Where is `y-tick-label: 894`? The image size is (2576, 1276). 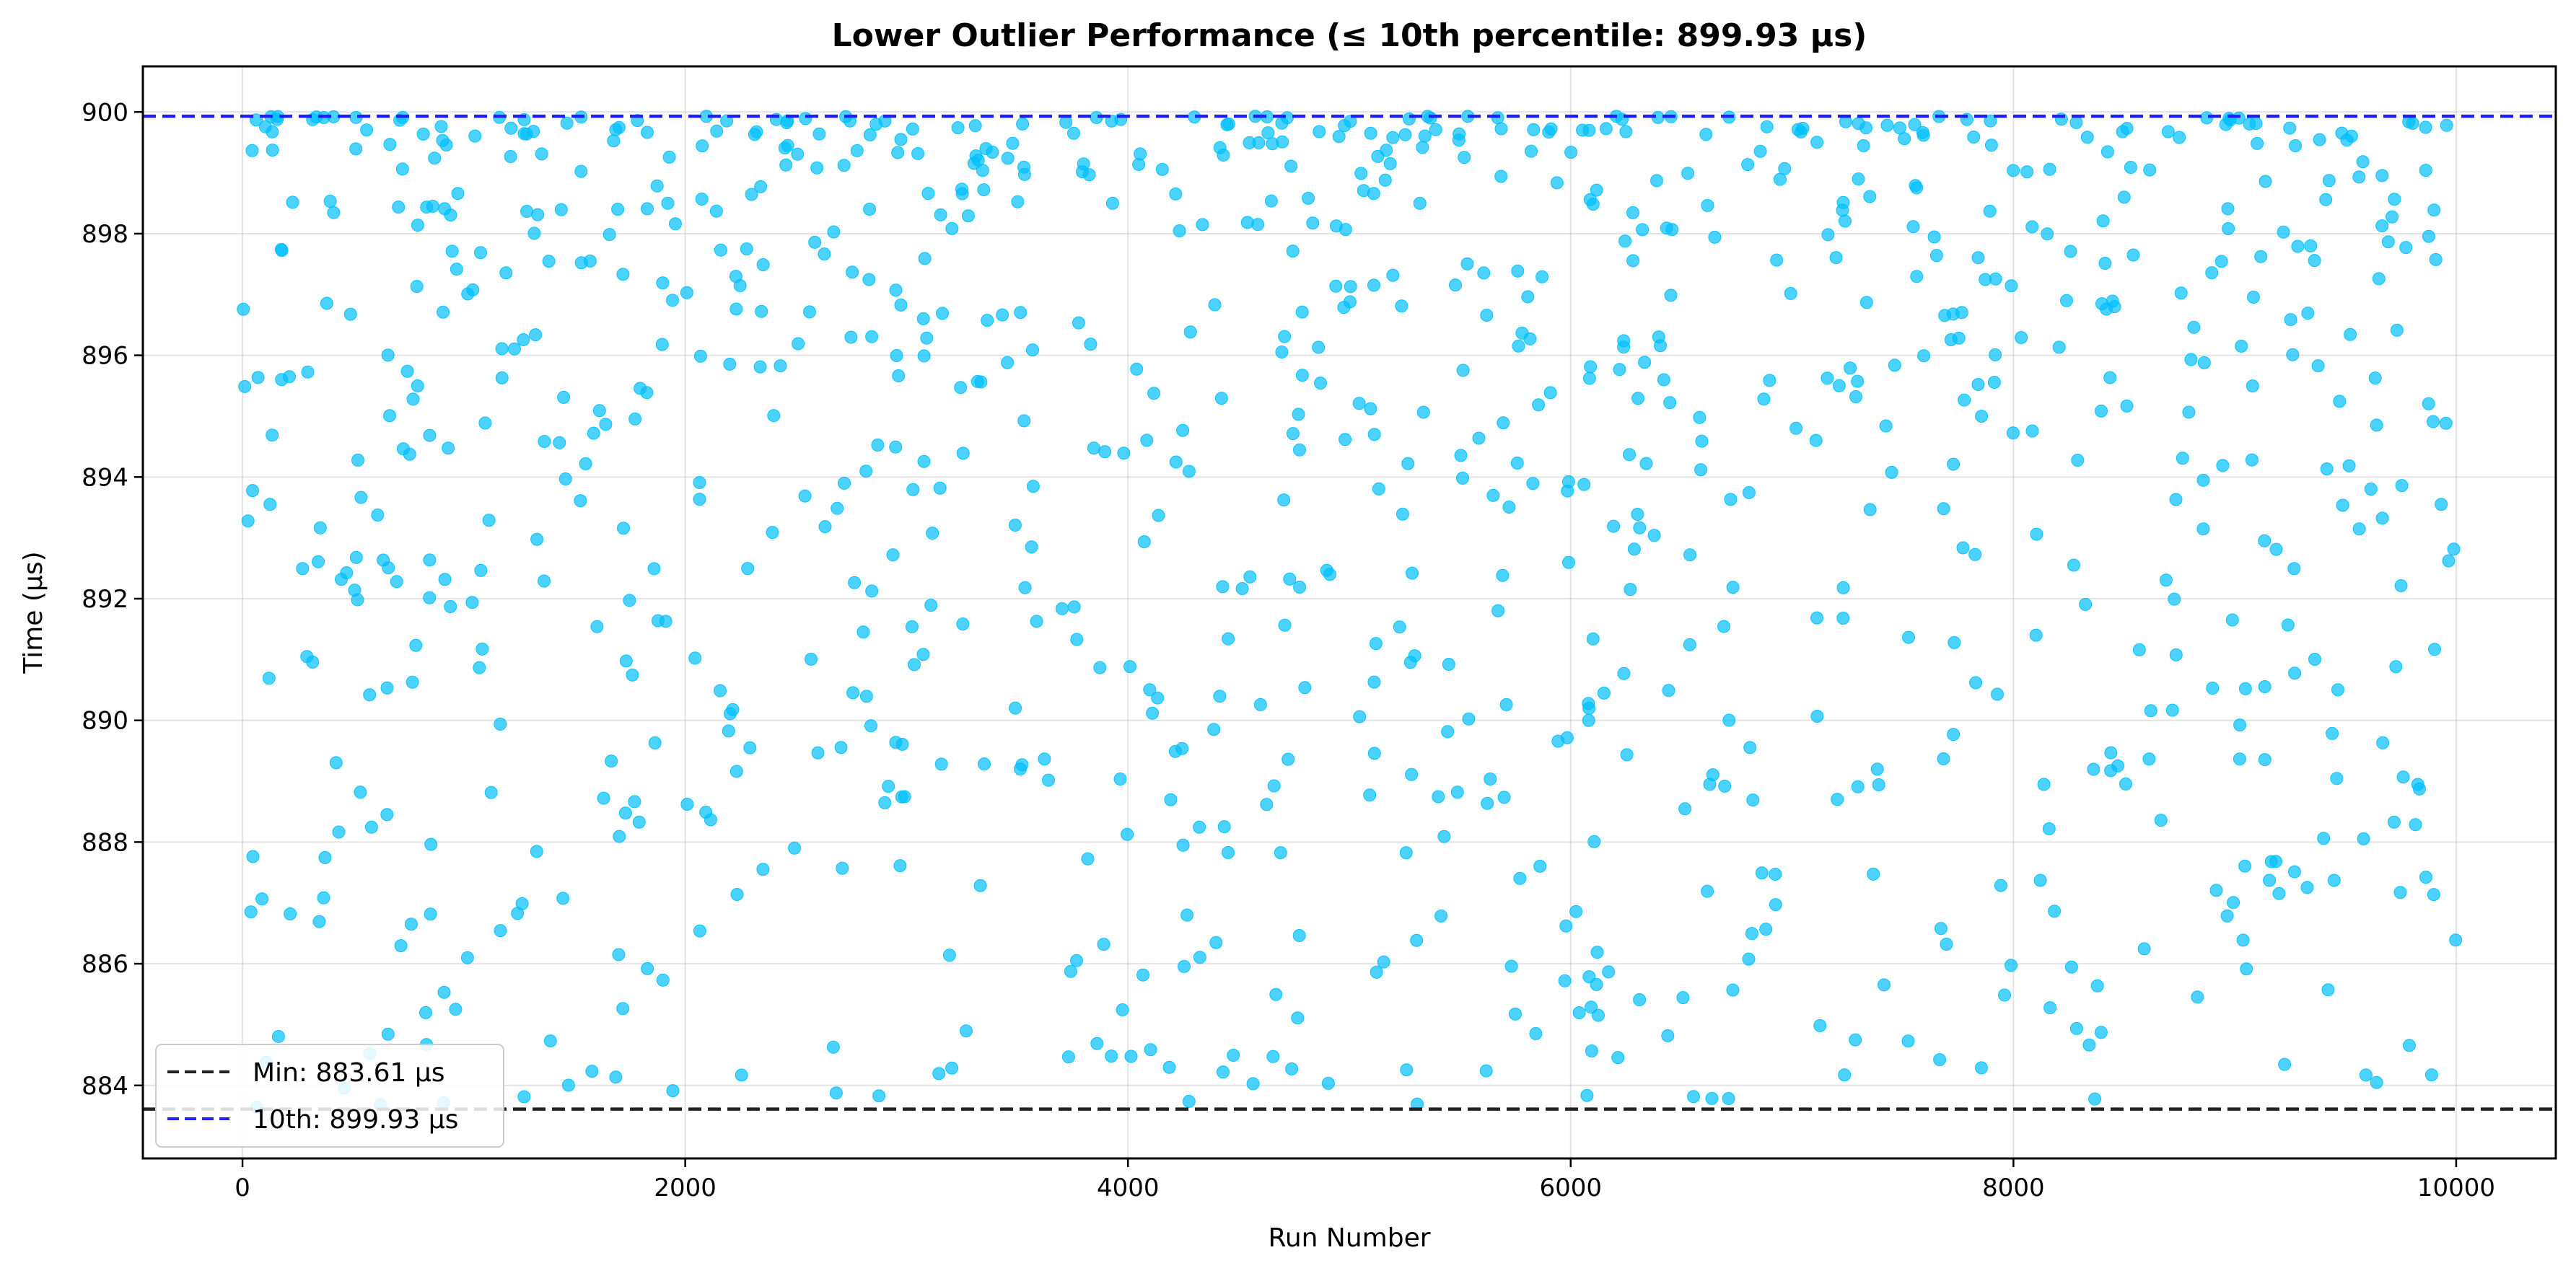 y-tick-label: 894 is located at coordinates (105, 477).